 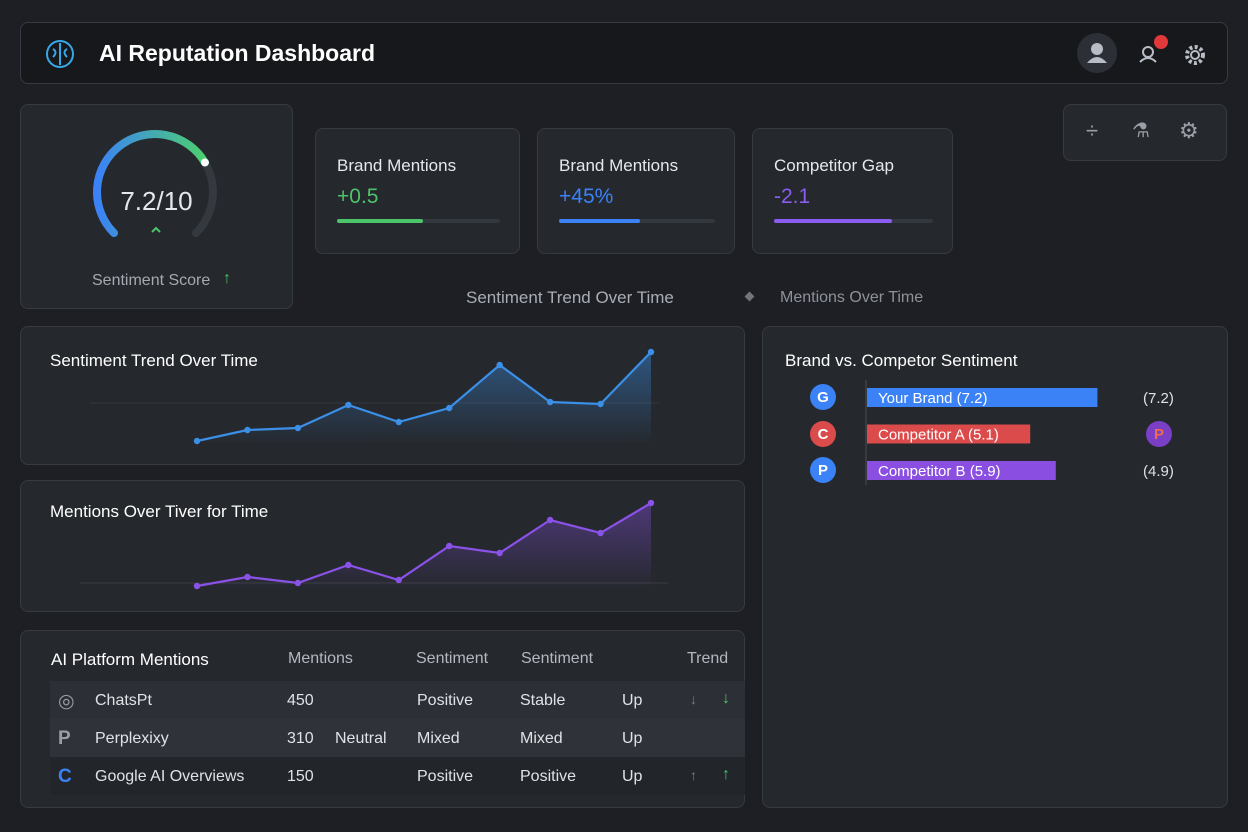 What do you see at coordinates (130, 659) in the screenshot?
I see `table-title: AI Platform Mentions` at bounding box center [130, 659].